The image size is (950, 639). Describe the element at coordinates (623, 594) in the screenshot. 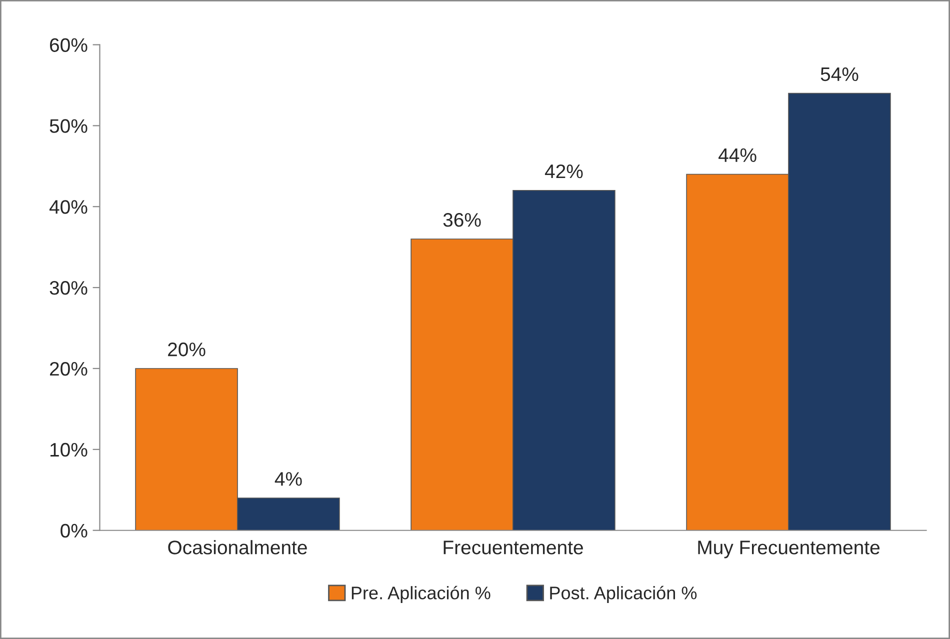

I see `legend-label: Post. Aplicación %` at that location.